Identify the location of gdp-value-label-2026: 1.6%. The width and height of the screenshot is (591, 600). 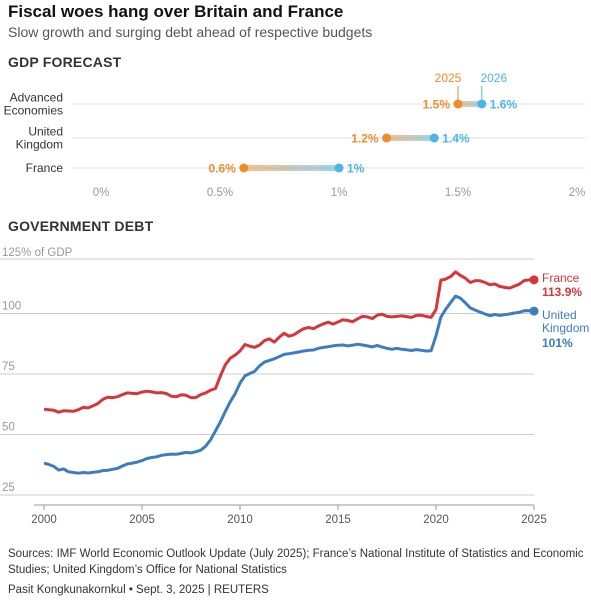
(504, 105).